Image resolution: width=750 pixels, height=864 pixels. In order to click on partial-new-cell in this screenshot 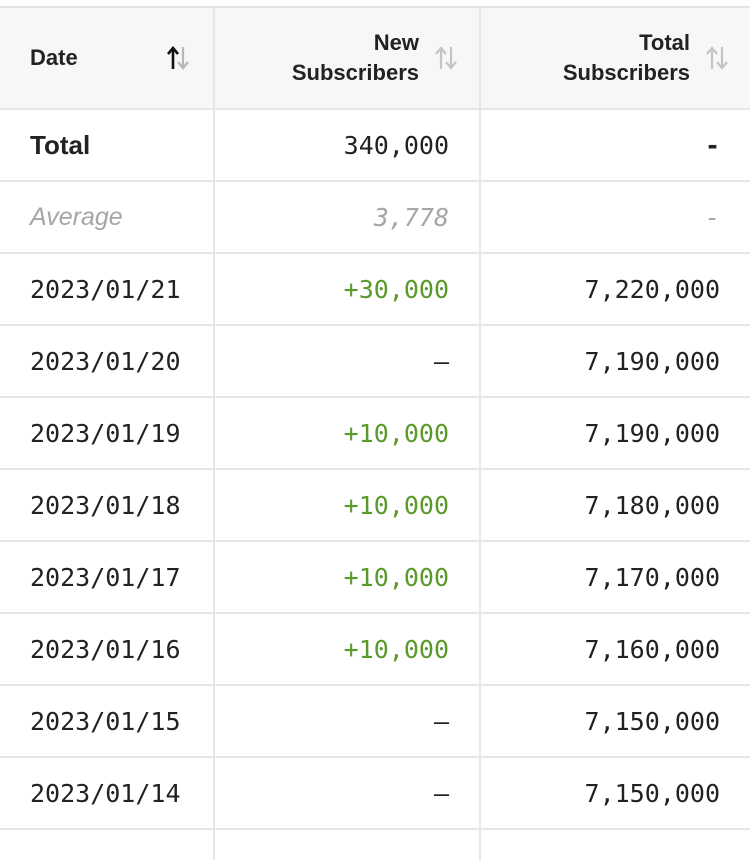, I will do `click(348, 845)`.